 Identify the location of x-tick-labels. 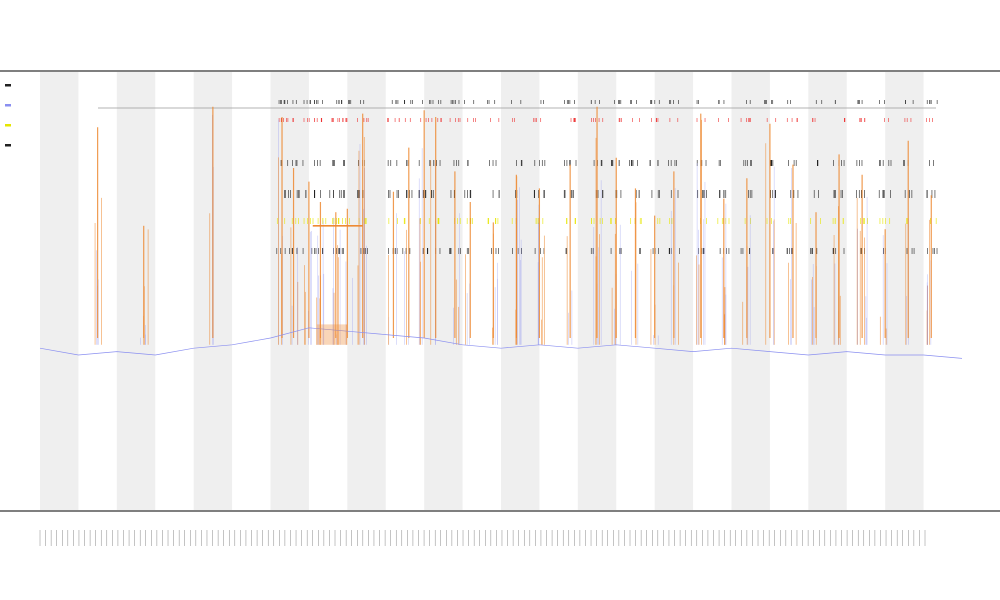
(482, 538).